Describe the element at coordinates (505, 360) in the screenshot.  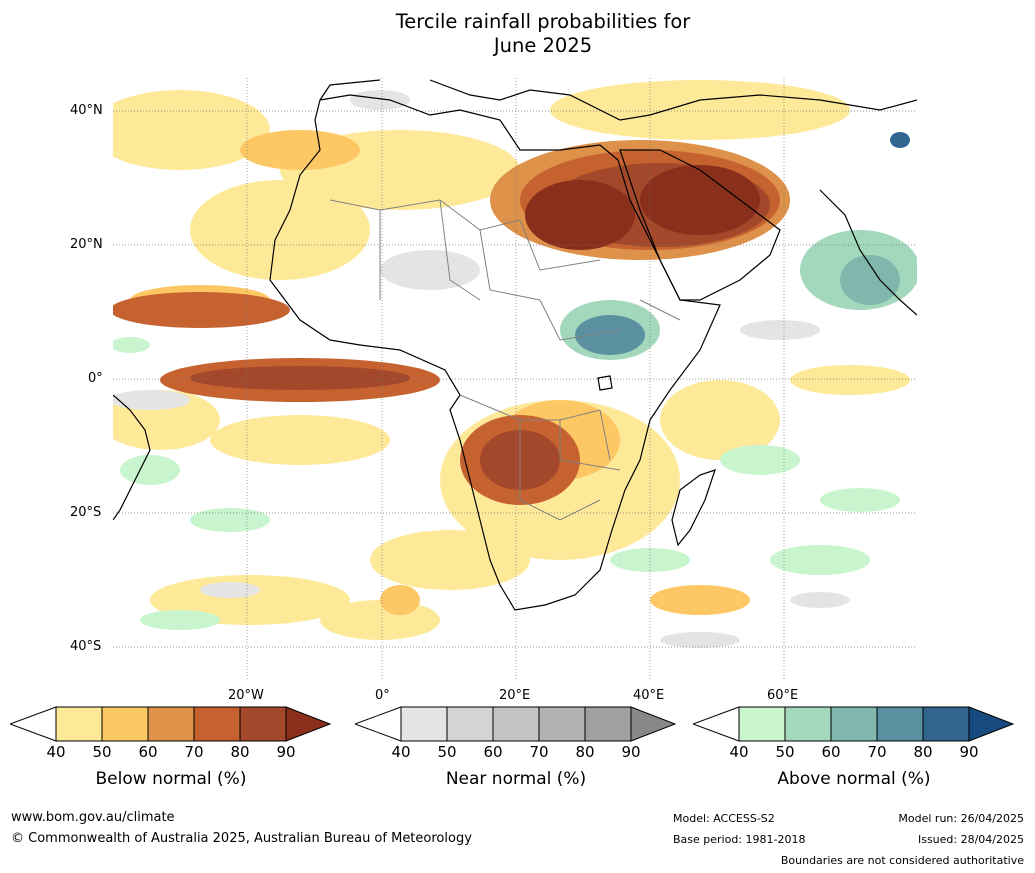
I see `country-borders` at that location.